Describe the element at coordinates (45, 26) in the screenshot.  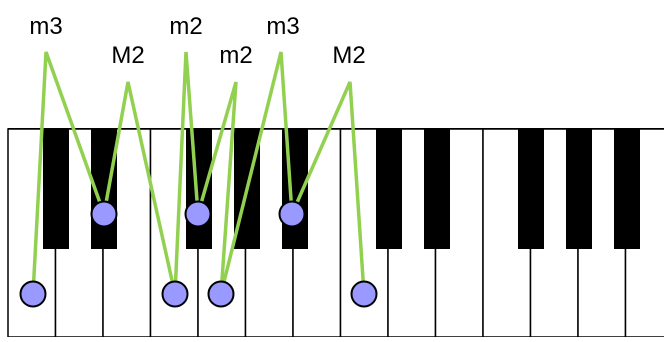
I see `interval-label-m3-first: m3` at that location.